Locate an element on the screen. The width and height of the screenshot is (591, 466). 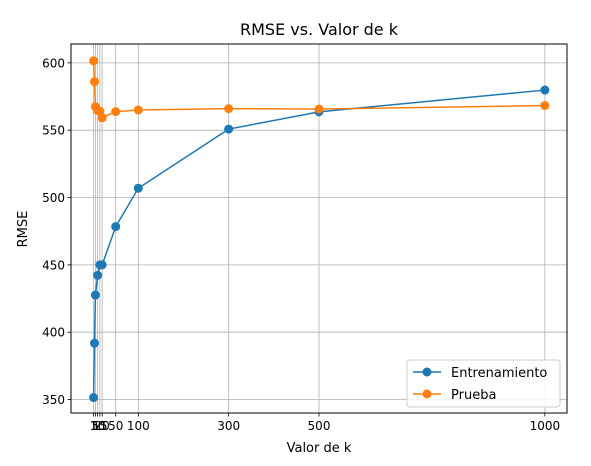
x-tick-label: 5 is located at coordinates (96, 426).